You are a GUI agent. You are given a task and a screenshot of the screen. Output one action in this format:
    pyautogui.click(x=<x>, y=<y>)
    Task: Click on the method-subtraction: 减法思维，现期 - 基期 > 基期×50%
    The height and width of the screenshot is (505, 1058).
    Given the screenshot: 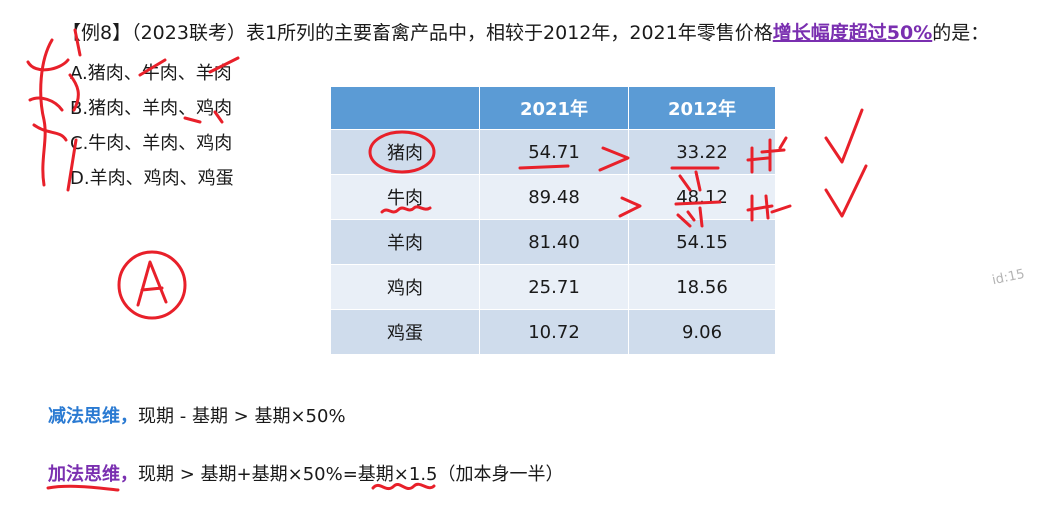 What is the action you would take?
    pyautogui.click(x=197, y=415)
    